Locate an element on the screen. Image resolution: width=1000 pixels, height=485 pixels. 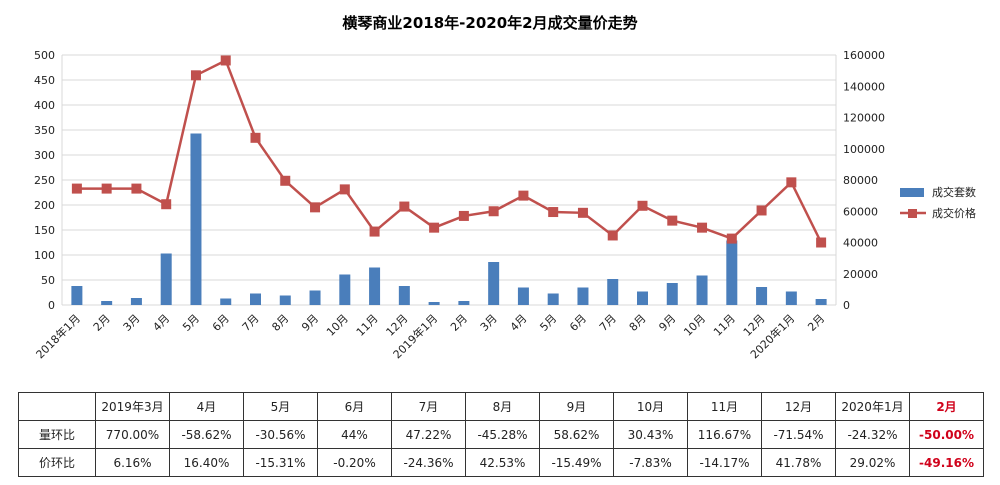
table-header-cell: 6月 is located at coordinates (354, 406).